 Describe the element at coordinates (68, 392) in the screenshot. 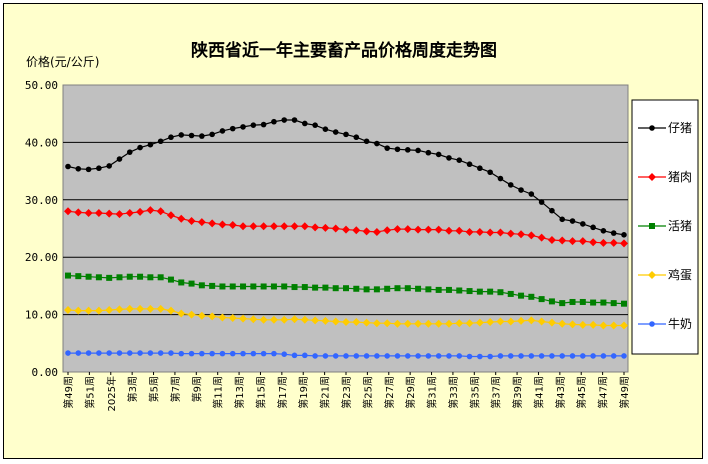

I see `x-tick-label: 第49周` at that location.